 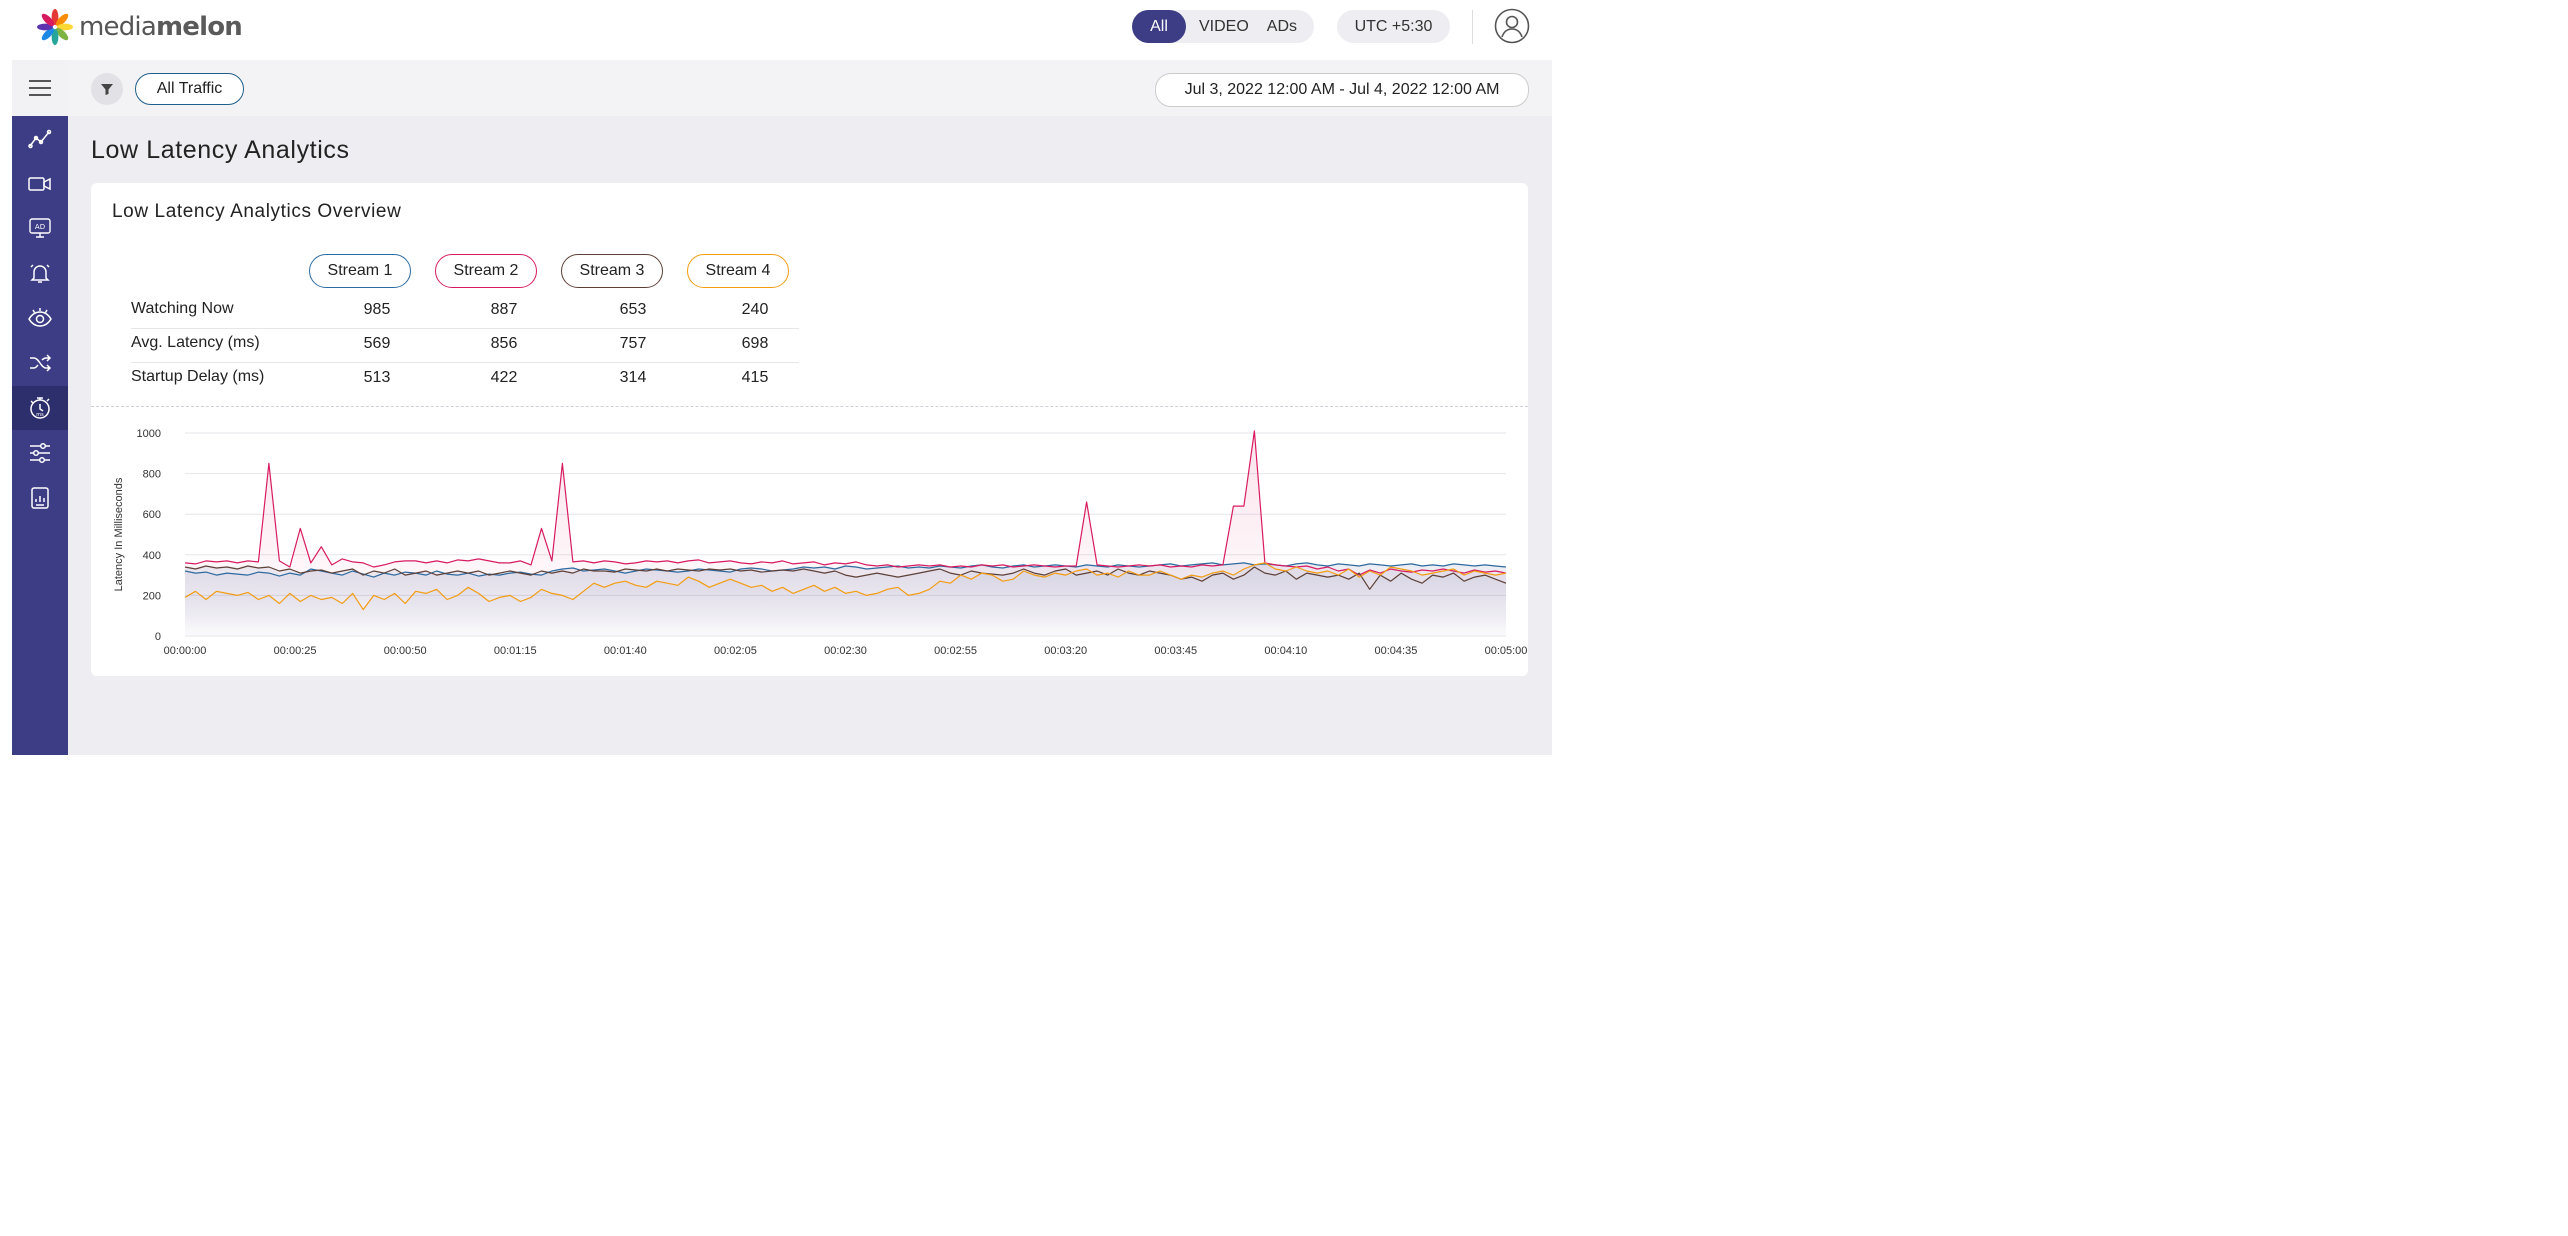 I want to click on x-tick-label: 00:01:40, so click(x=625, y=651).